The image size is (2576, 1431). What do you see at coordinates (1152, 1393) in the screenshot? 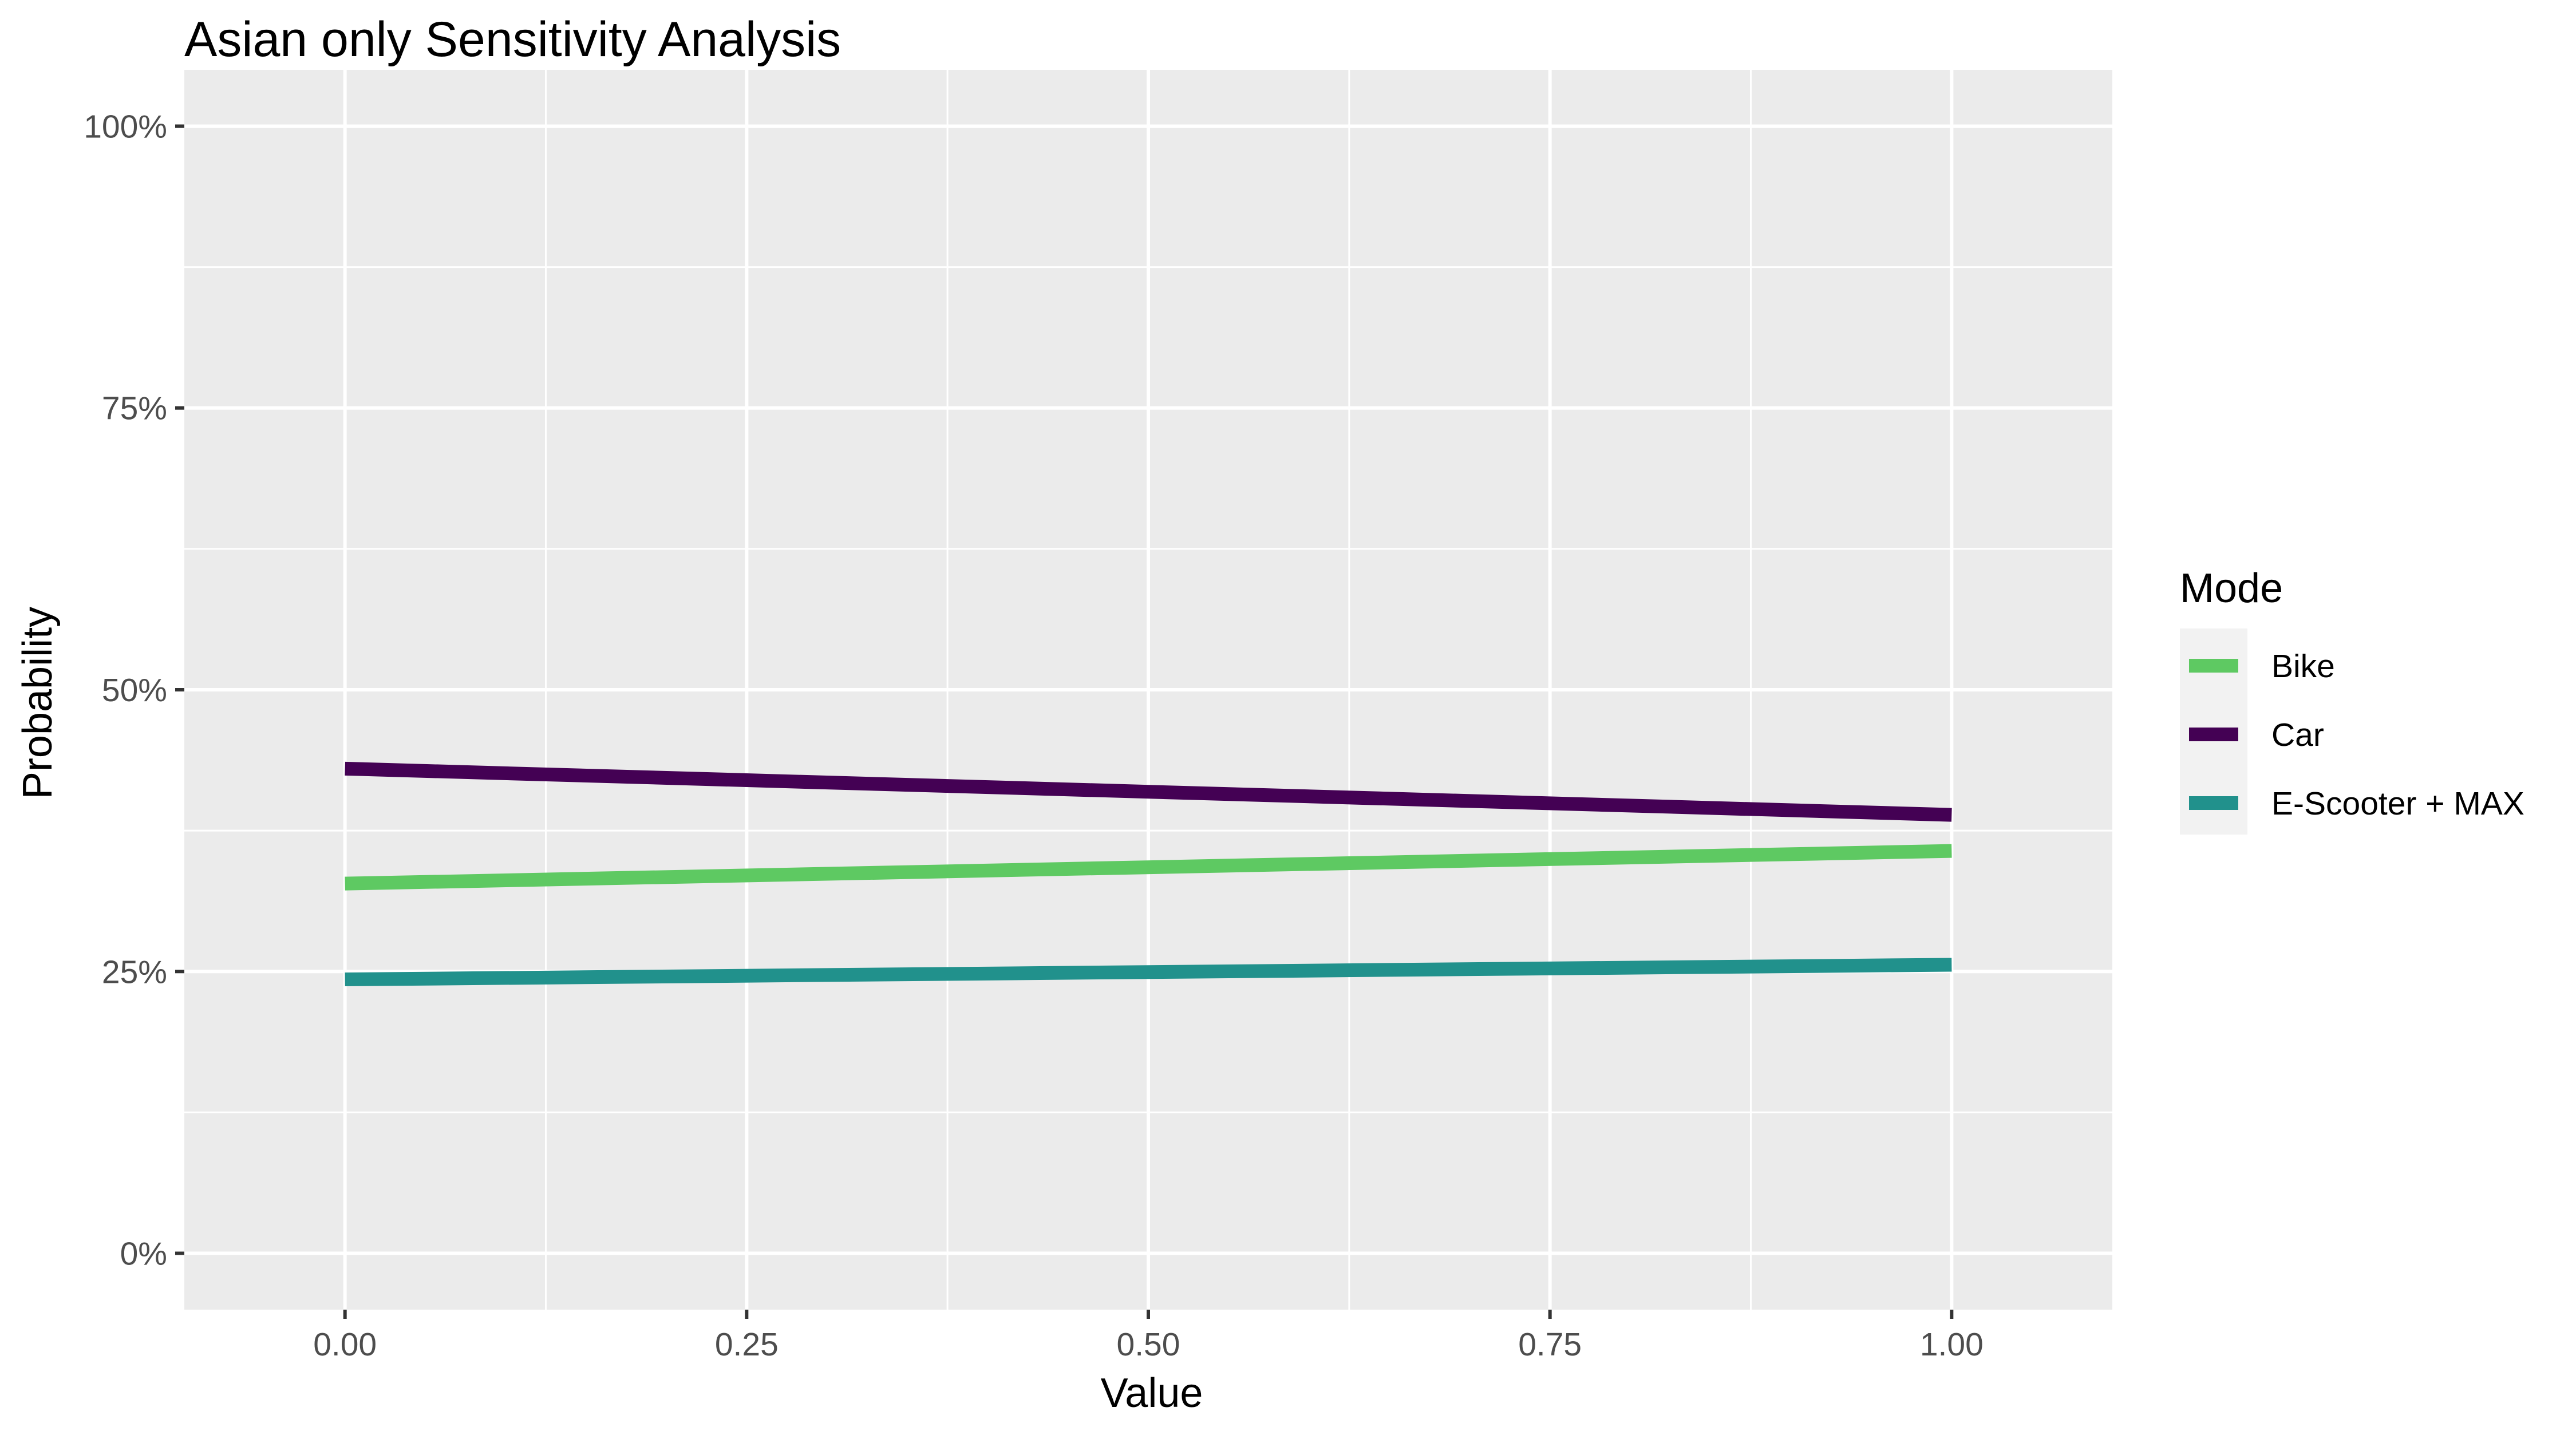
I see `x-axis-title: Value` at bounding box center [1152, 1393].